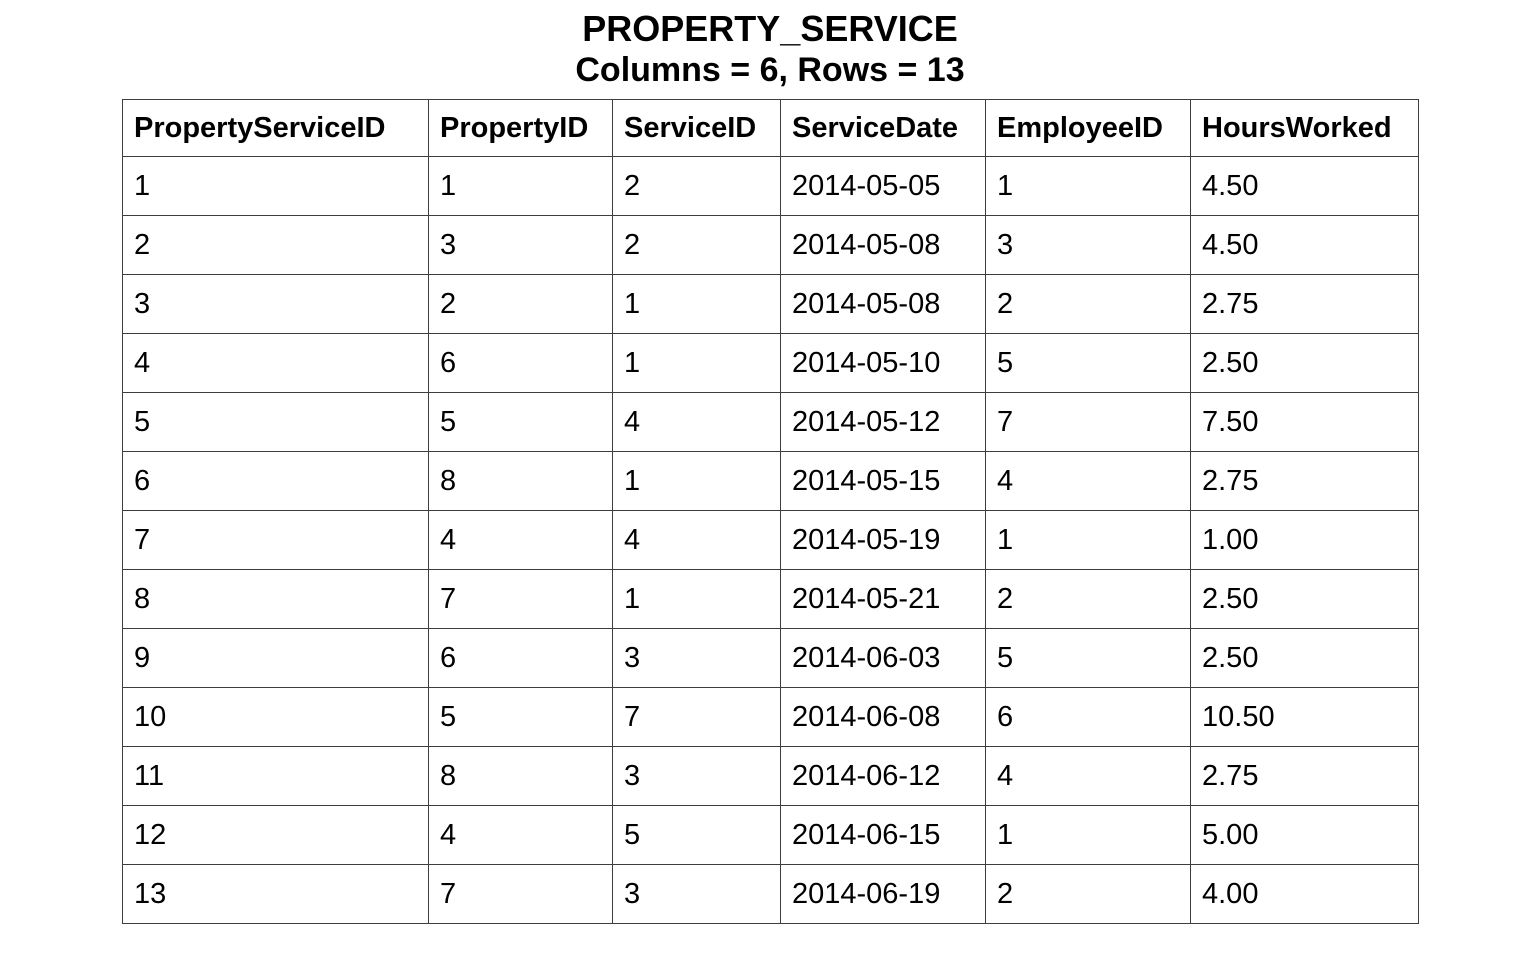  Describe the element at coordinates (1304, 894) in the screenshot. I see `table-cell: 4.00` at that location.